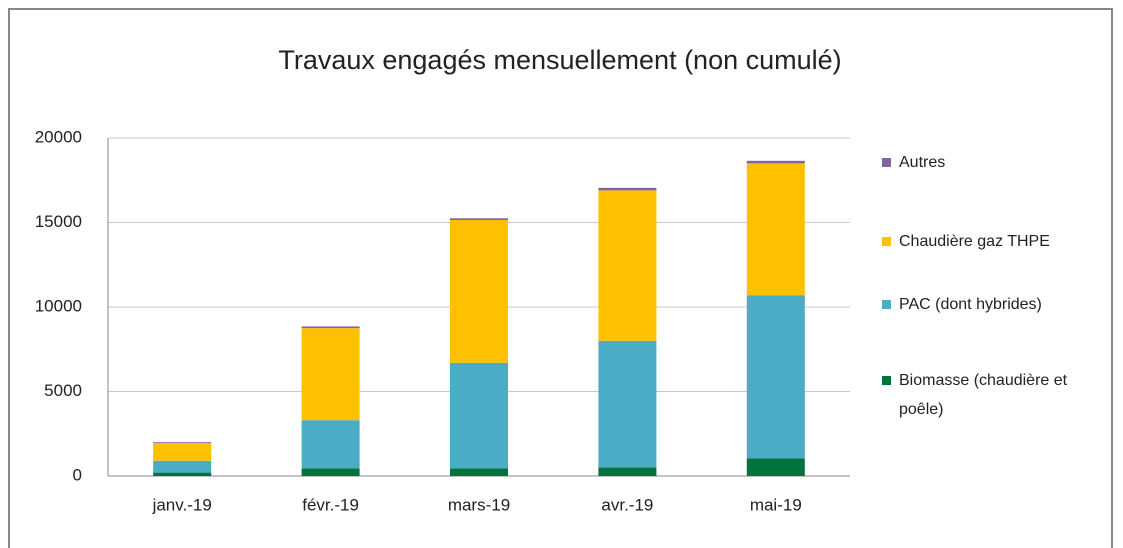 This screenshot has height=548, width=1123. What do you see at coordinates (58, 136) in the screenshot?
I see `y-tick-label: 20000` at bounding box center [58, 136].